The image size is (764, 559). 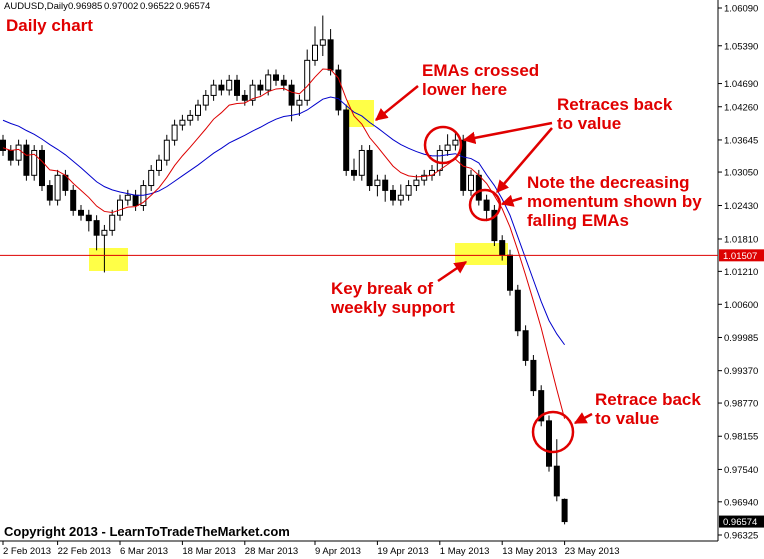 I want to click on annotation: momentum shown by, so click(x=614, y=201).